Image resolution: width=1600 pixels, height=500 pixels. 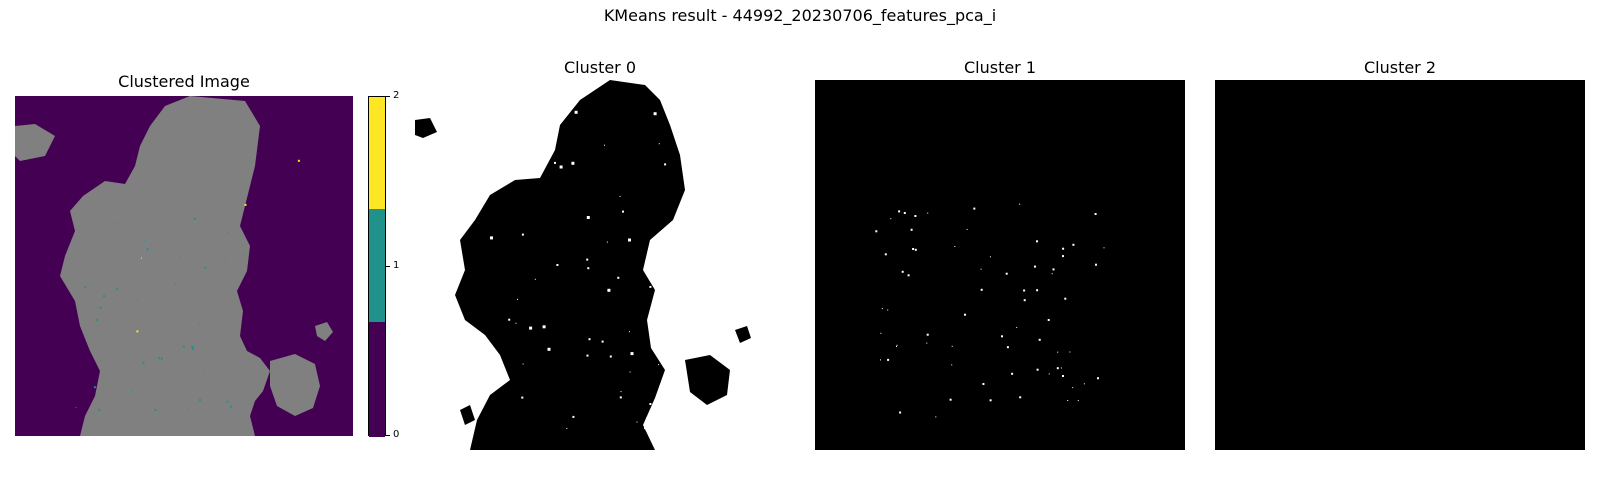 I want to click on masked-region, so click(x=174, y=266).